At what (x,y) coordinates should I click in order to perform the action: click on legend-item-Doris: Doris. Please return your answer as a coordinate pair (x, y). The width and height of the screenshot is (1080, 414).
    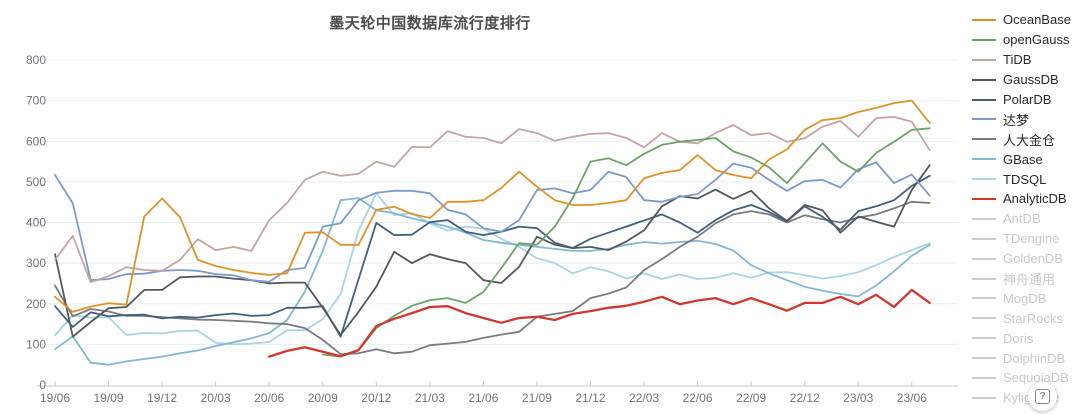
    Looking at the image, I should click on (1026, 338).